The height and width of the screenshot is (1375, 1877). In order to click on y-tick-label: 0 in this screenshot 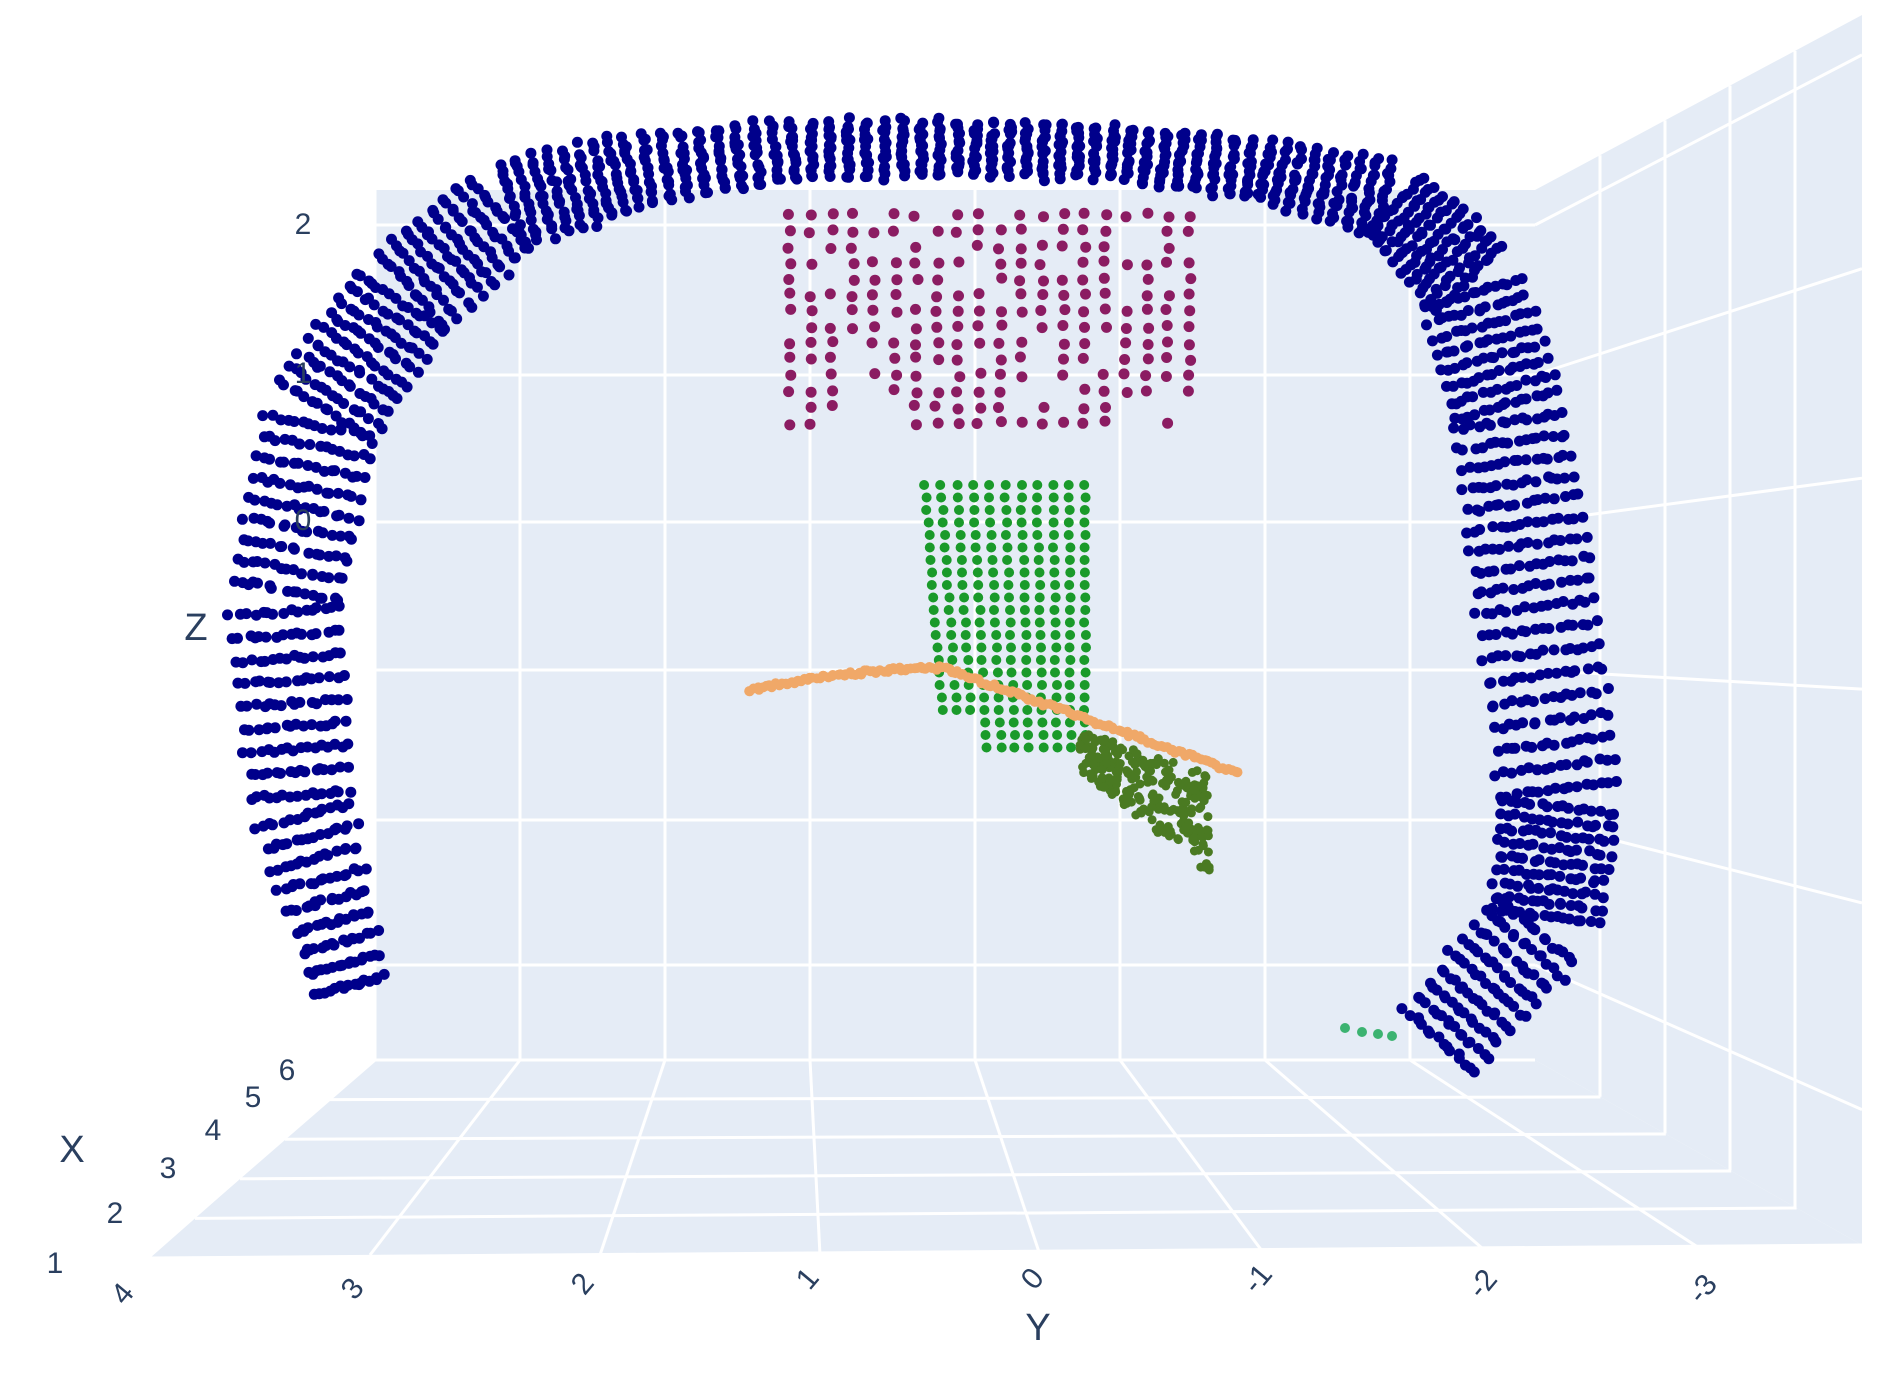, I will do `click(1033, 1279)`.